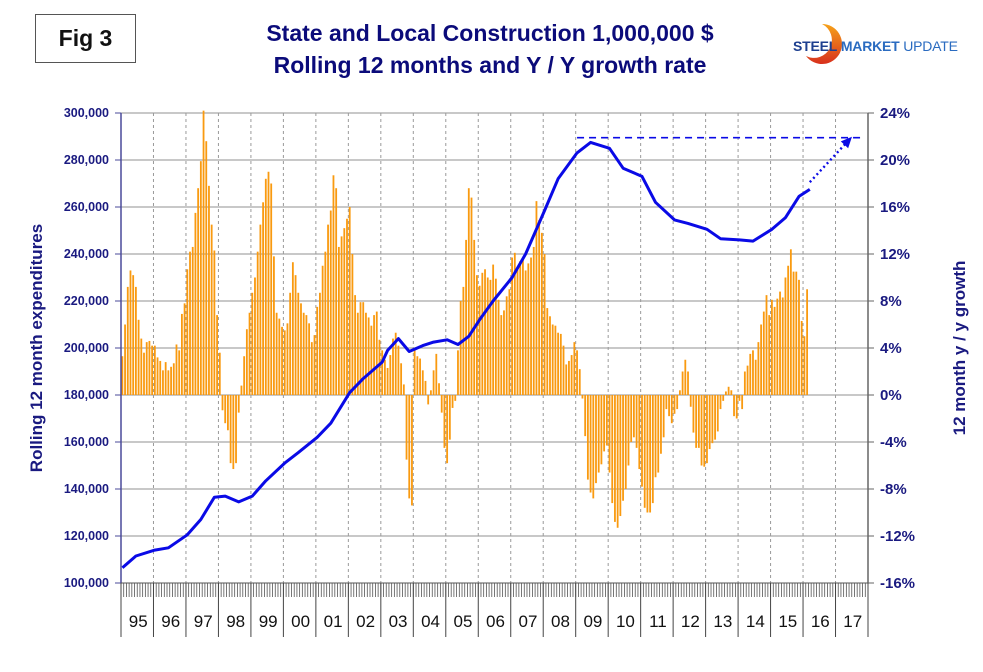  Describe the element at coordinates (170, 621) in the screenshot. I see `x-tick-label: 96` at that location.